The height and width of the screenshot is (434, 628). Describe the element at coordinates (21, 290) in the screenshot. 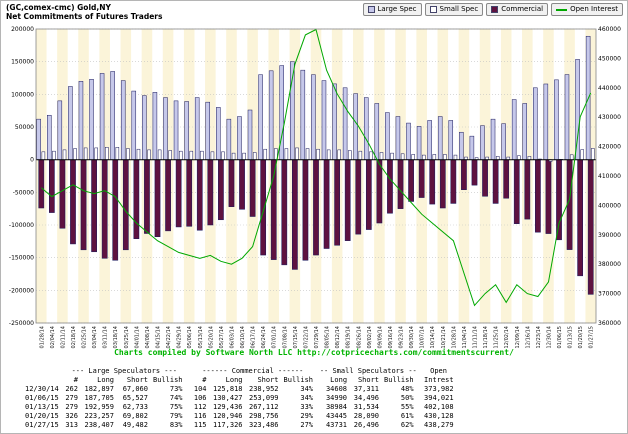

I see `svg-text: -200000` at that location.